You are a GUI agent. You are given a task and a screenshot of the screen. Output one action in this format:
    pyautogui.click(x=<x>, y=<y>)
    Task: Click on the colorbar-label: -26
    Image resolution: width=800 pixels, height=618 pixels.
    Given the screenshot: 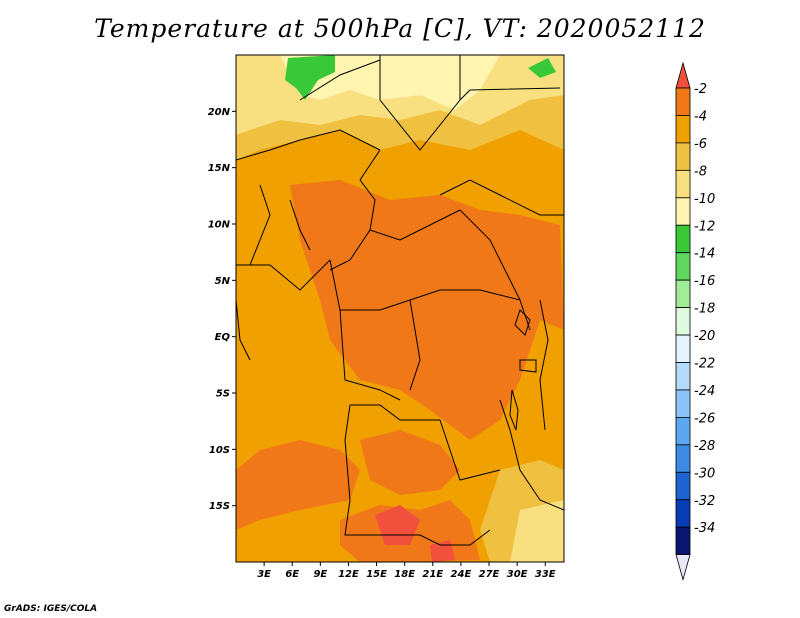 What is the action you would take?
    pyautogui.click(x=704, y=418)
    